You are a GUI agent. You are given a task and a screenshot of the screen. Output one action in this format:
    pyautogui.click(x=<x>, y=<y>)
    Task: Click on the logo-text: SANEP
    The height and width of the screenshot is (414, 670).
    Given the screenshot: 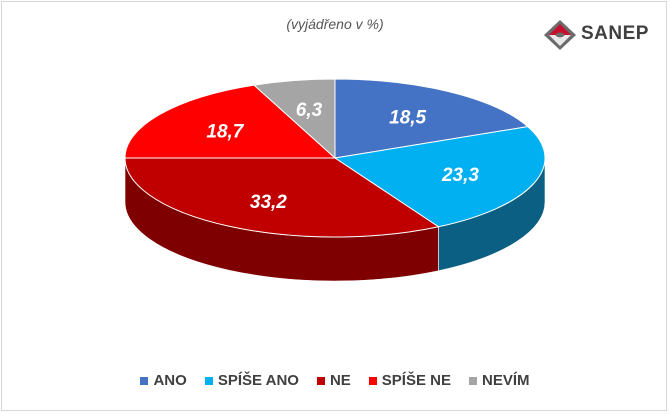 What is the action you would take?
    pyautogui.click(x=615, y=33)
    